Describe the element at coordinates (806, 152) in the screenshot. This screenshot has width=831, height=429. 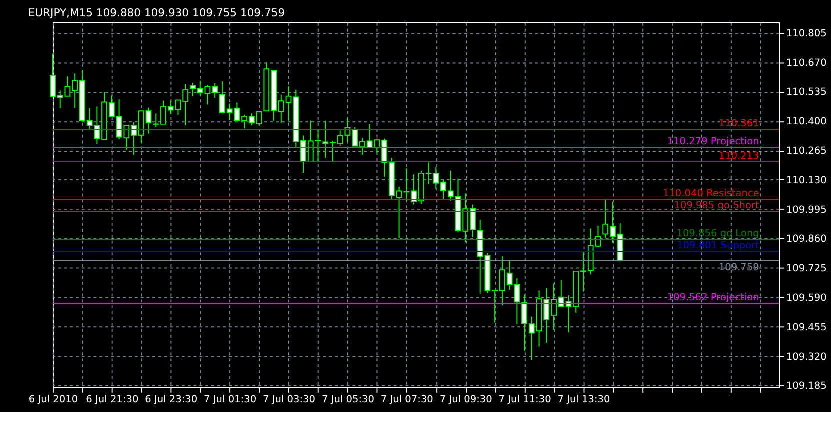
I see `y-tick-label: 110.265` at that location.